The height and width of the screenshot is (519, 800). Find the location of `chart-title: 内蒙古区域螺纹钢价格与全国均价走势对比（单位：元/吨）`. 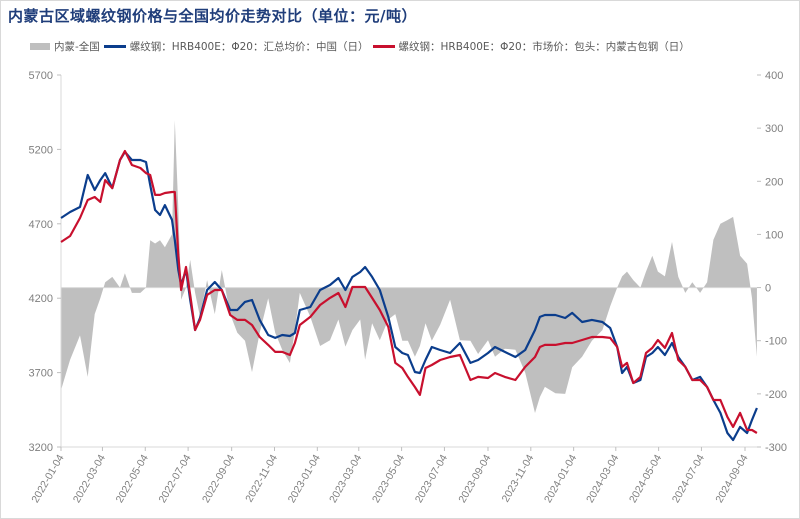

chart-title: 内蒙古区域螺纹钢价格与全国均价走势对比（单位：元/吨） is located at coordinates (212, 16).